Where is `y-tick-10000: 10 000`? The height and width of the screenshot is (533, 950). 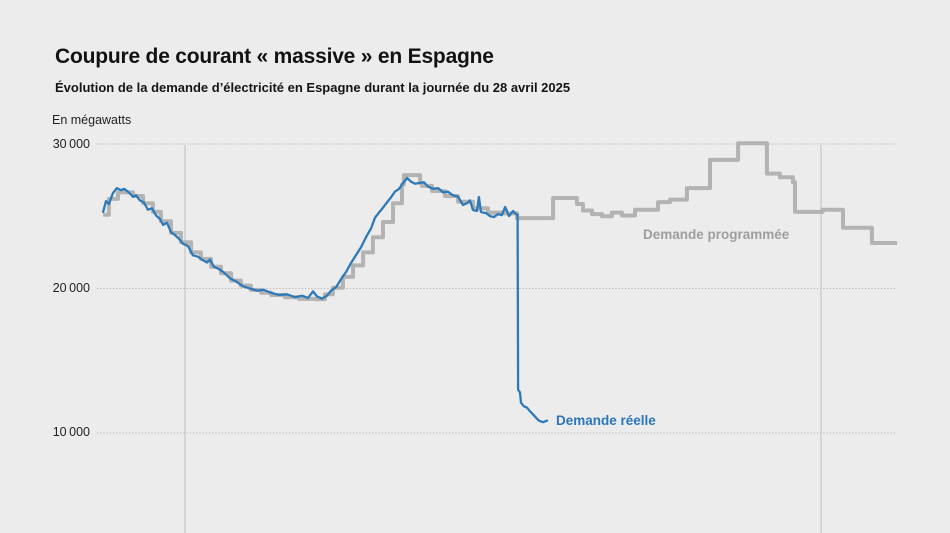 y-tick-10000: 10 000 is located at coordinates (71, 432).